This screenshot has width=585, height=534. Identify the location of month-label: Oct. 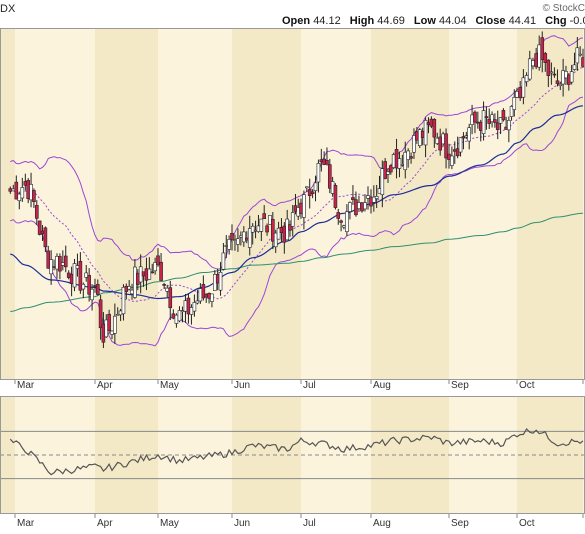
(527, 385).